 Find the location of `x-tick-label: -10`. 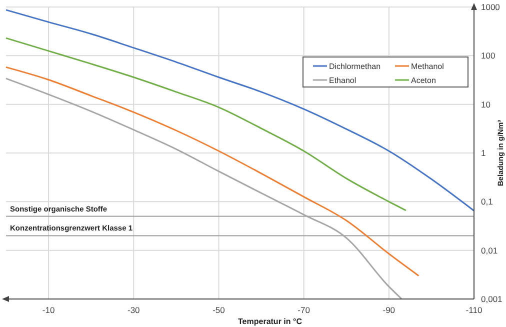

x-tick-label: -10 is located at coordinates (48, 310).